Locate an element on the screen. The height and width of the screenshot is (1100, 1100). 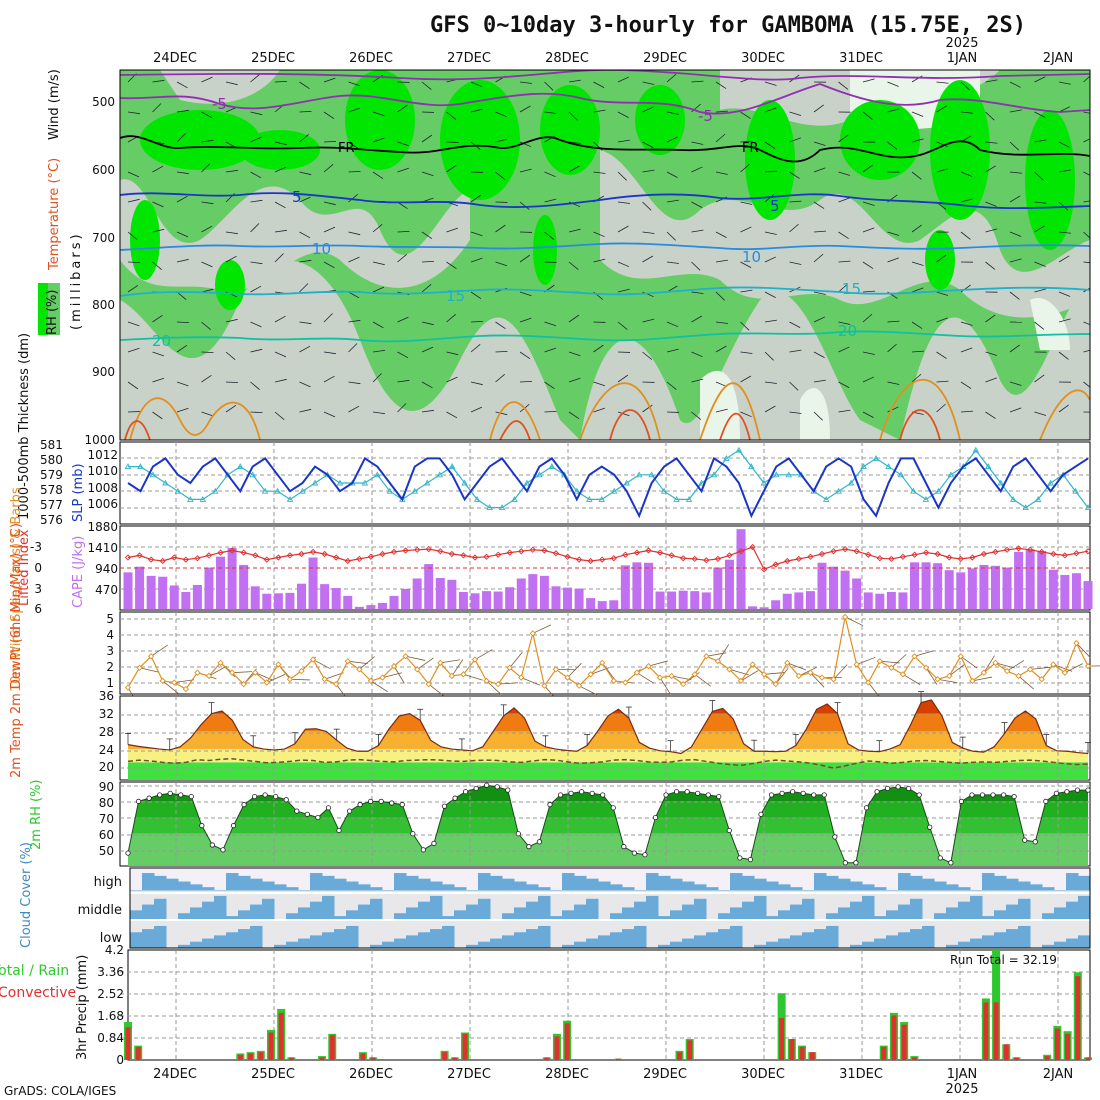
contour-label: 10 is located at coordinates (321, 249).